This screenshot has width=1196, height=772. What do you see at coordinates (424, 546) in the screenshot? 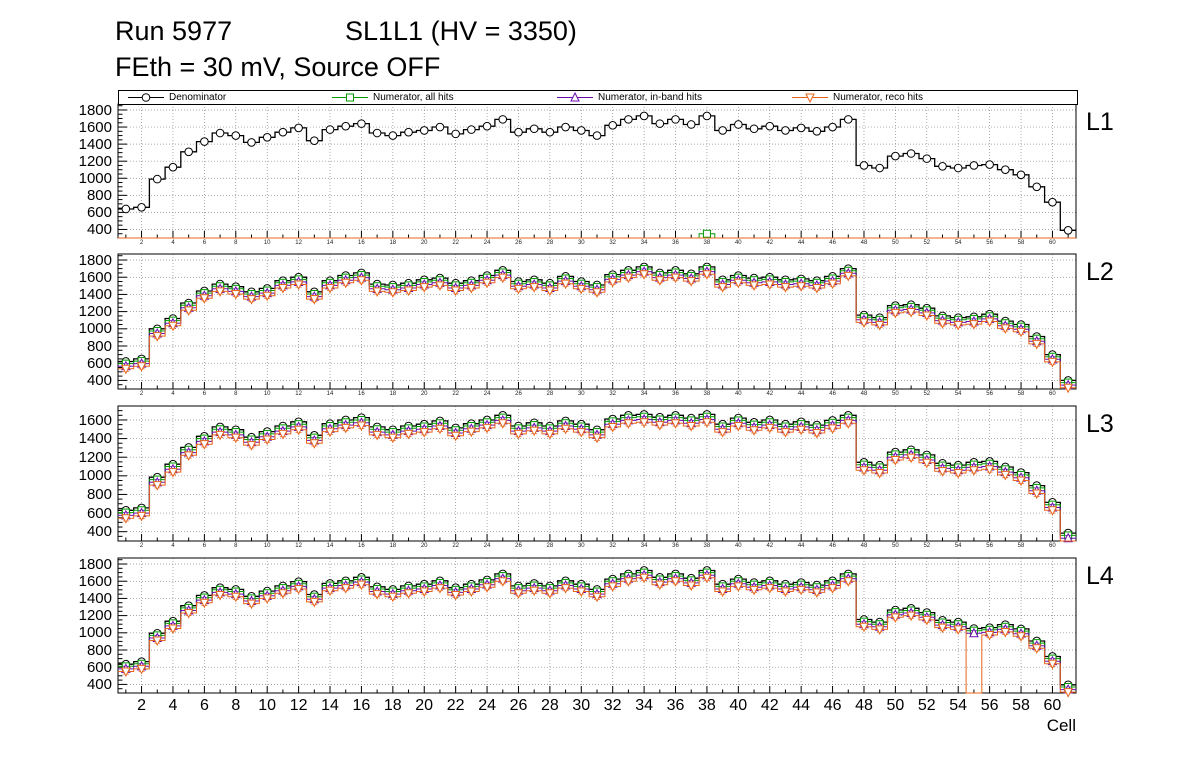
I see `x-tick-label-small: 20` at bounding box center [424, 546].